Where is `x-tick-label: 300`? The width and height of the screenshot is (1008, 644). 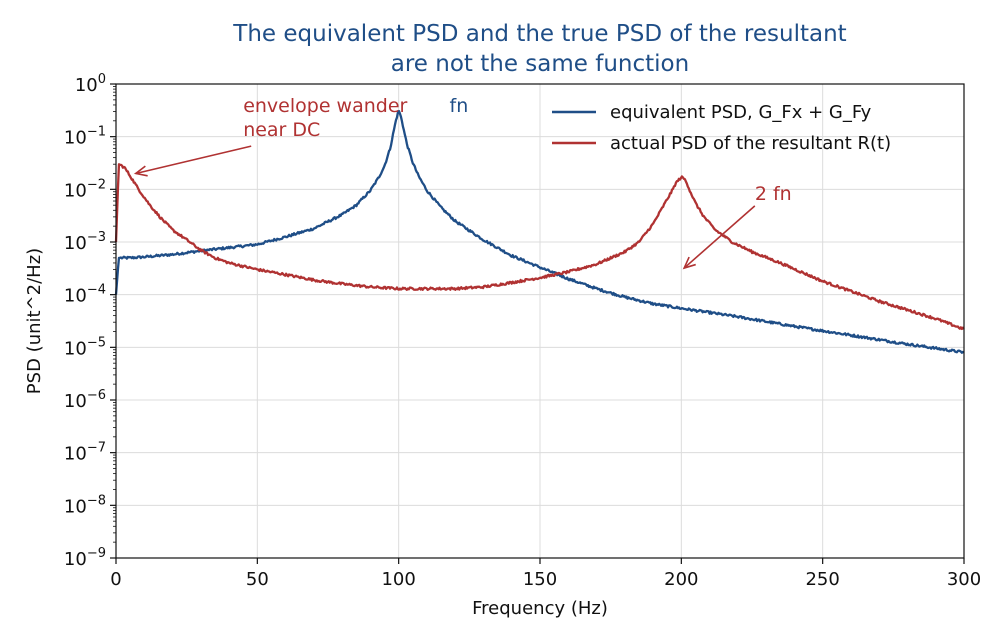 x-tick-label: 300 is located at coordinates (964, 579).